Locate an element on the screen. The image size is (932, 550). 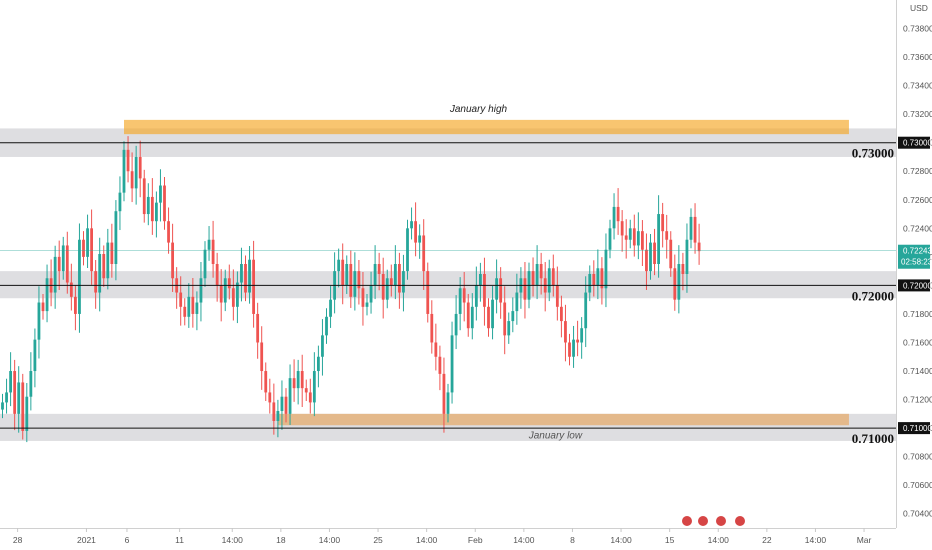
last-price-tag is located at coordinates (914, 256).